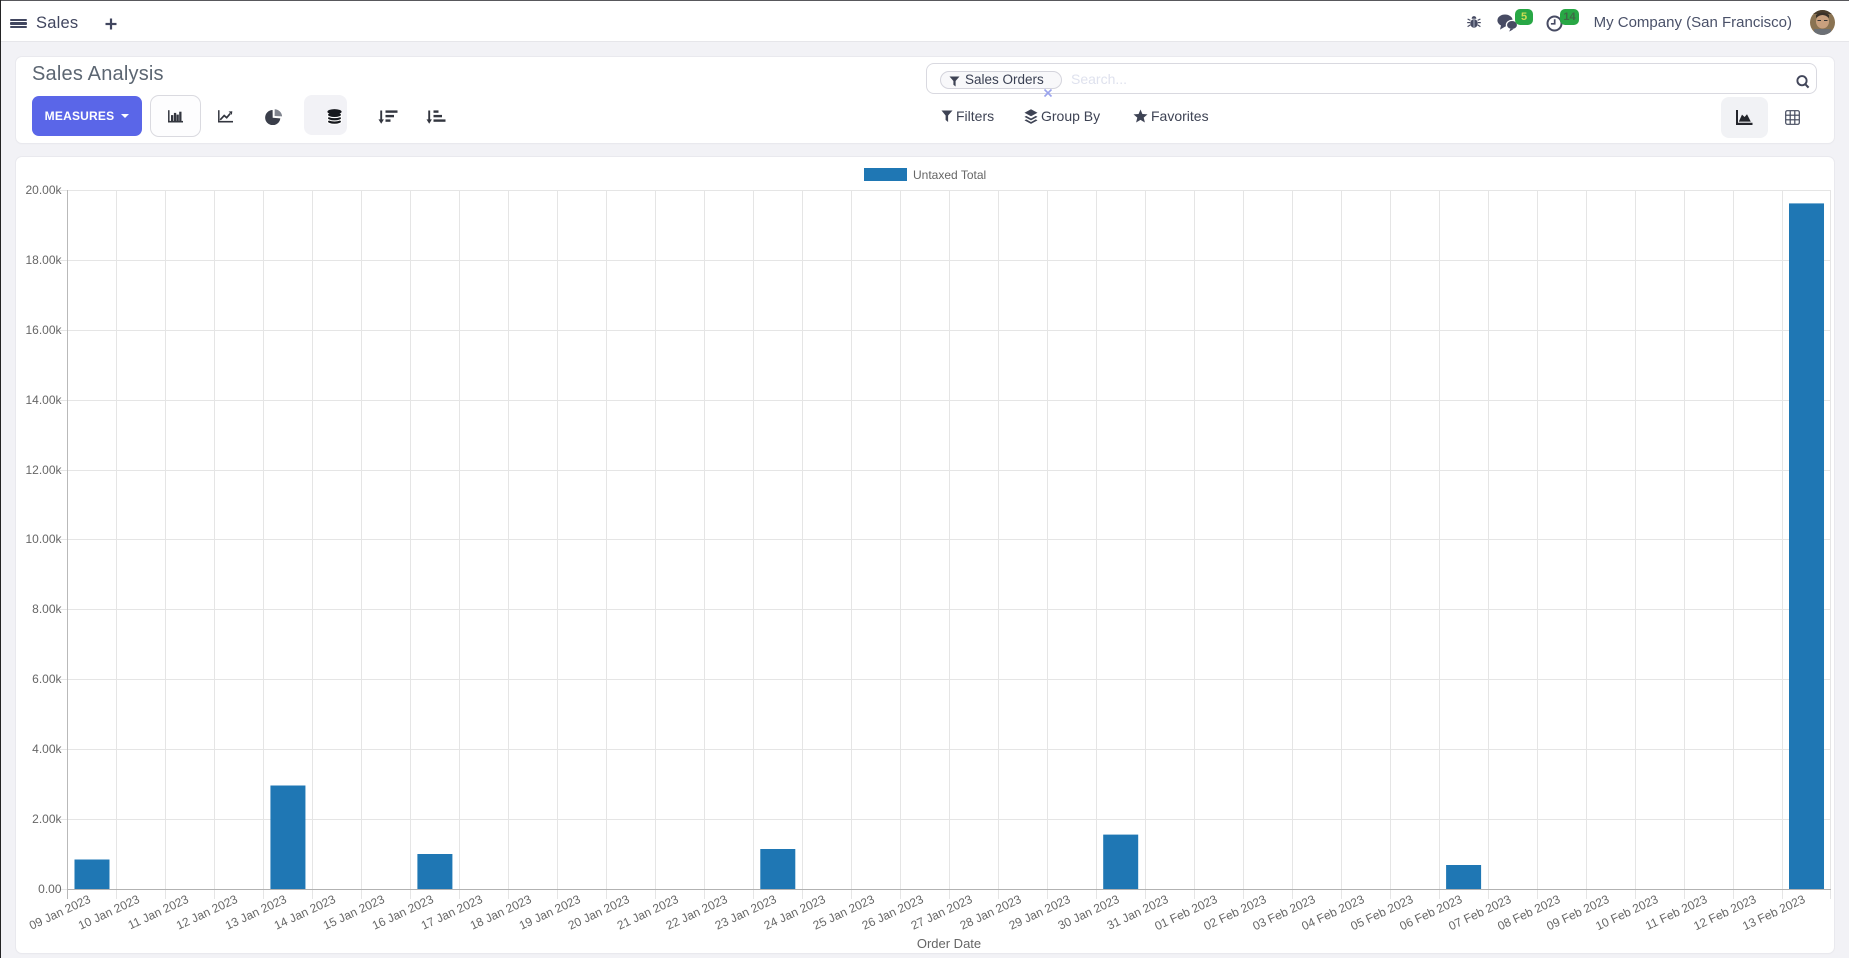 The image size is (1849, 958). What do you see at coordinates (50, 889) in the screenshot?
I see `svg-text: 0.00` at bounding box center [50, 889].